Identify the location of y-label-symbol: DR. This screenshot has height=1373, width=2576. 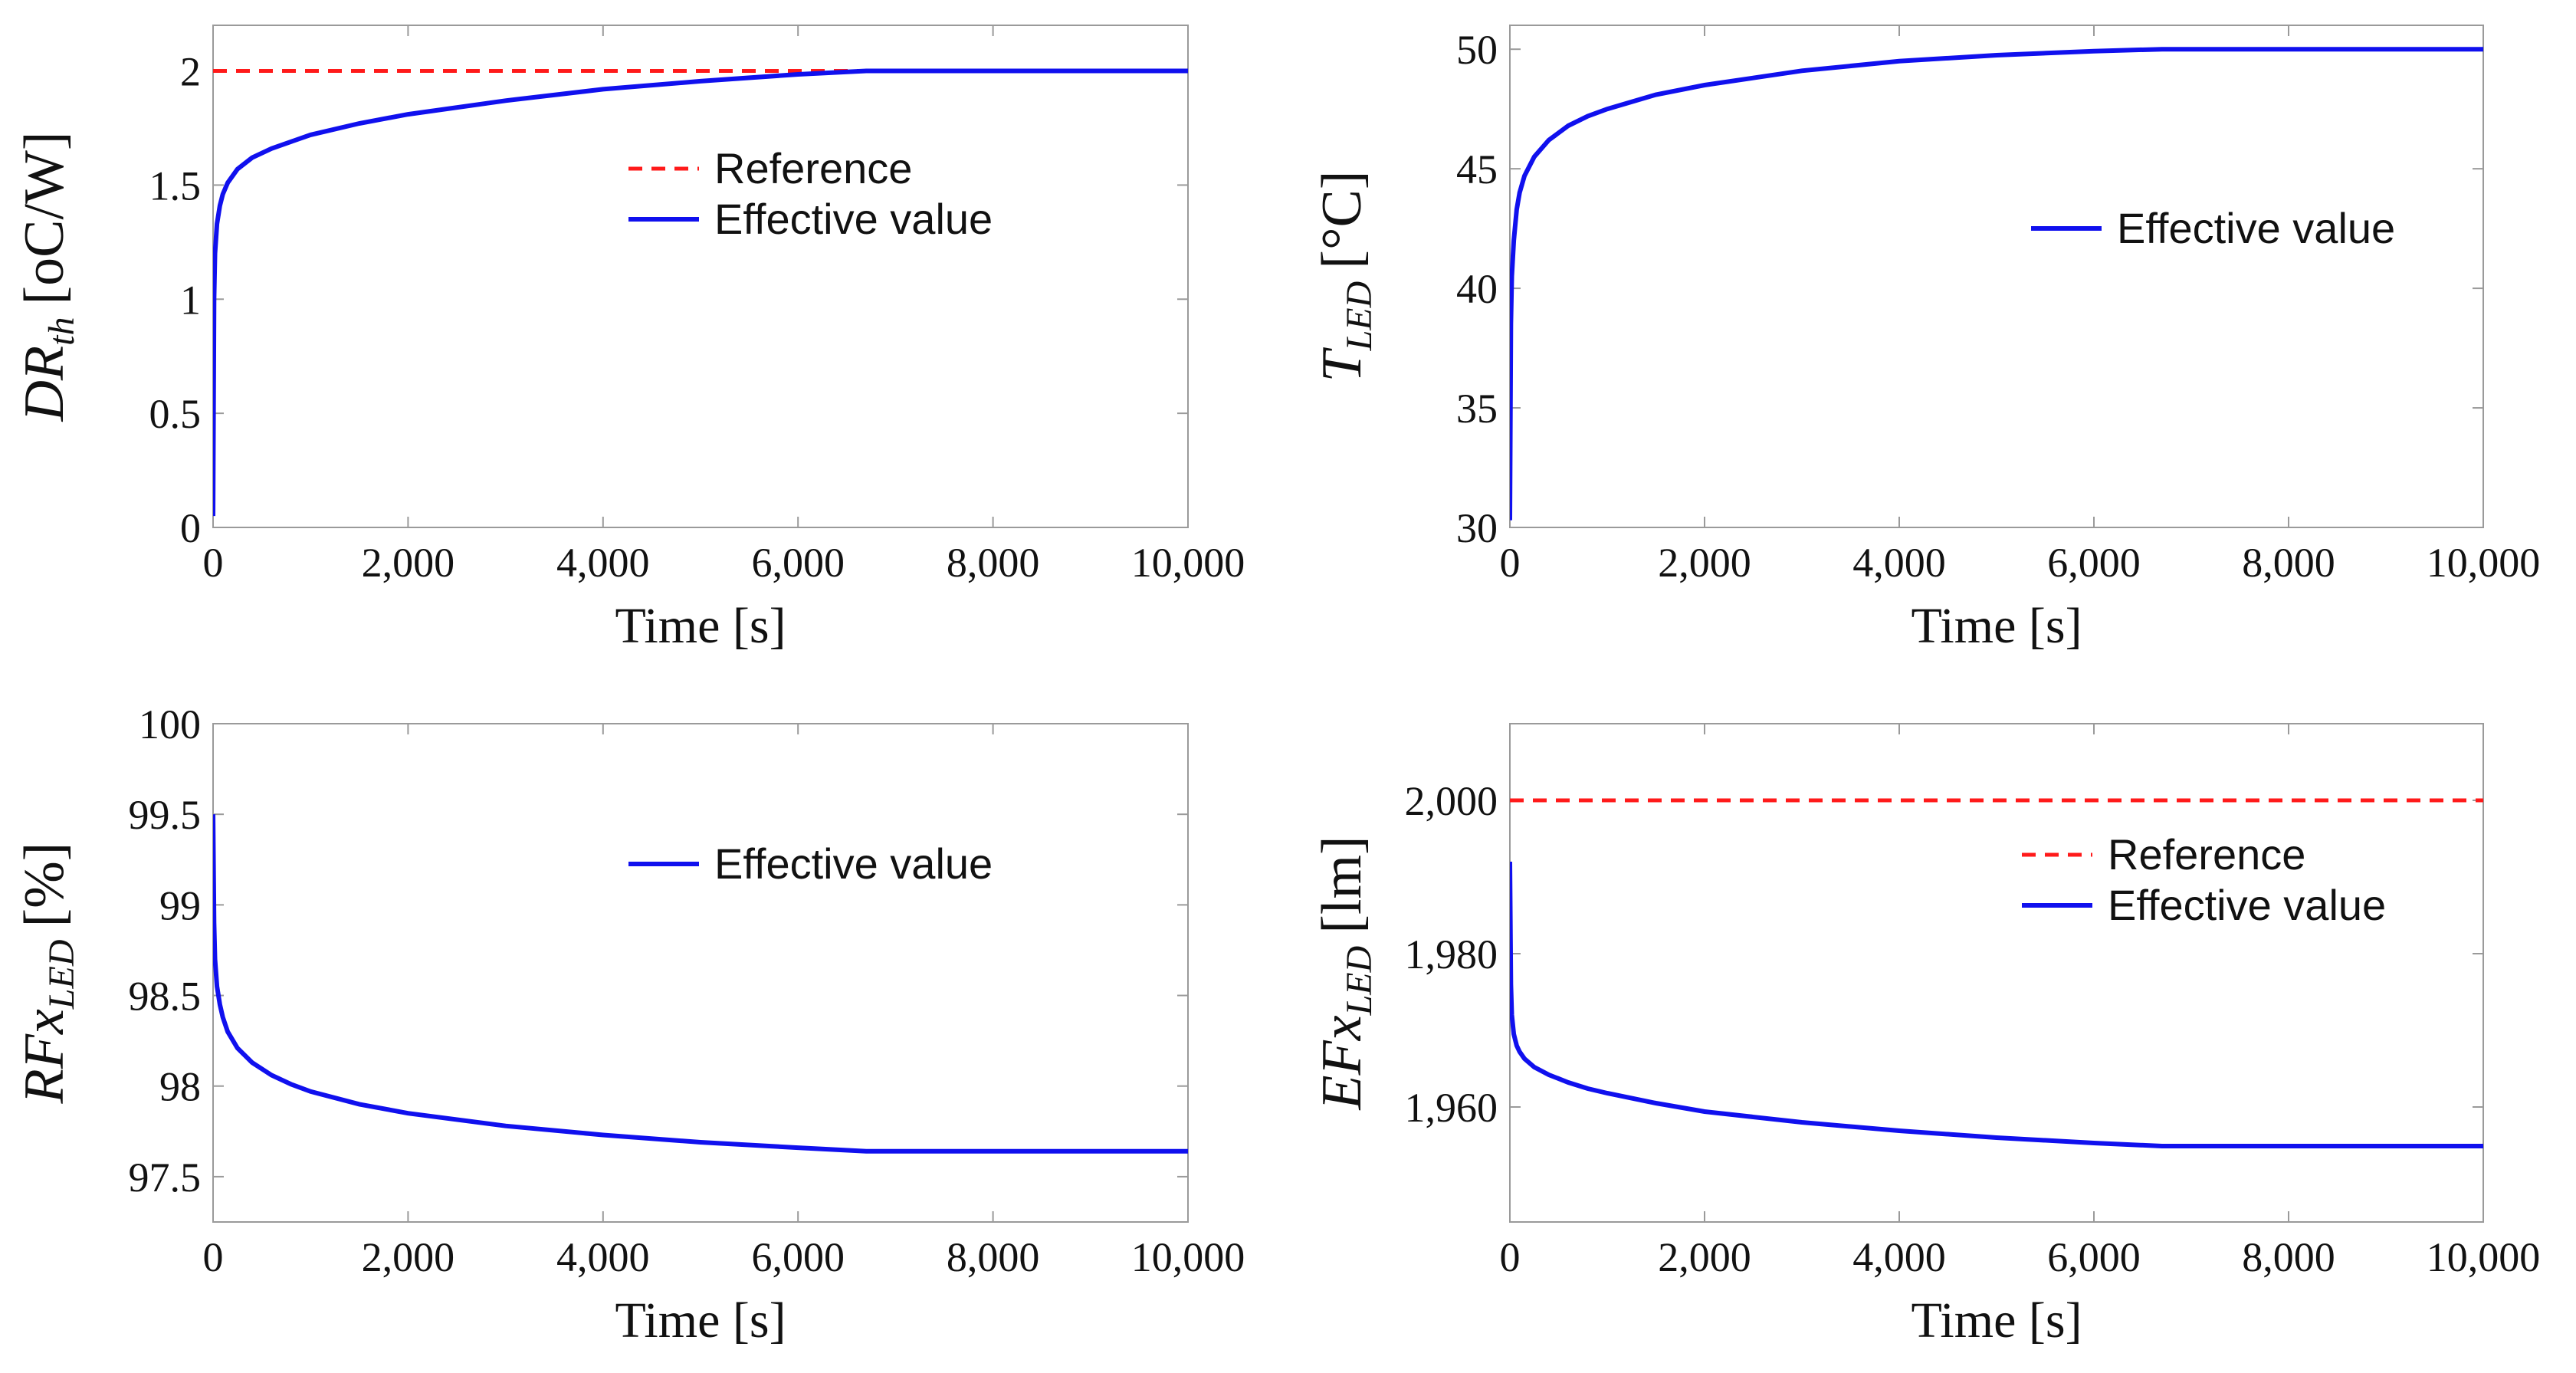
(44, 384).